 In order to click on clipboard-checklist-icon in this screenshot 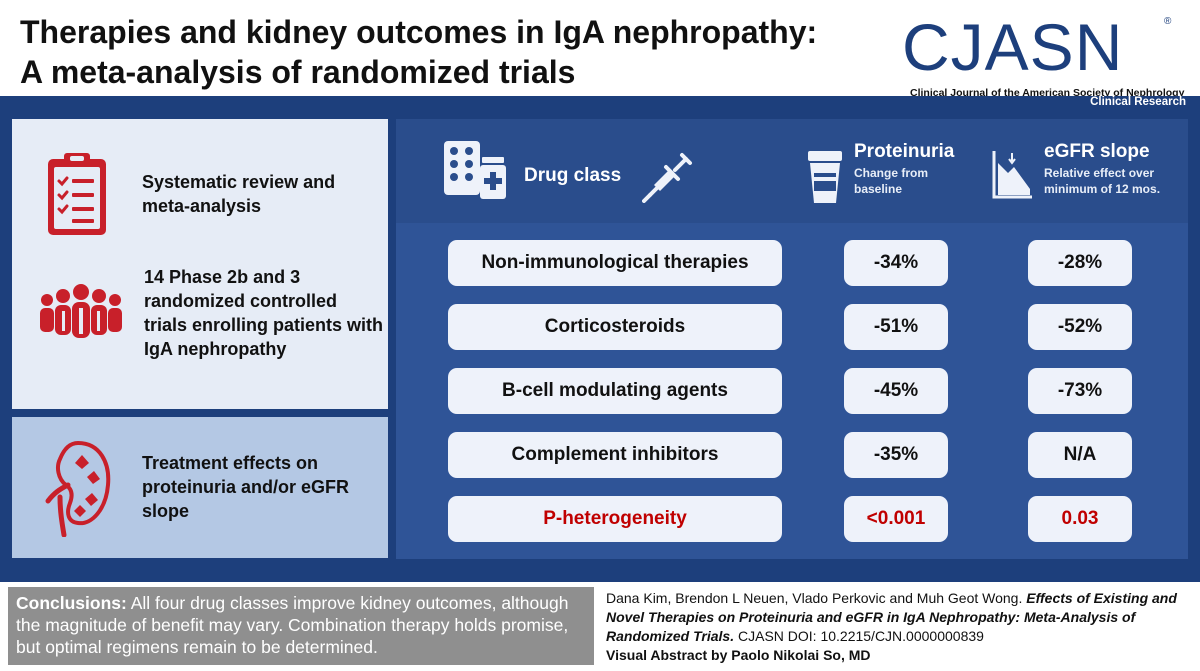, I will do `click(77, 194)`.